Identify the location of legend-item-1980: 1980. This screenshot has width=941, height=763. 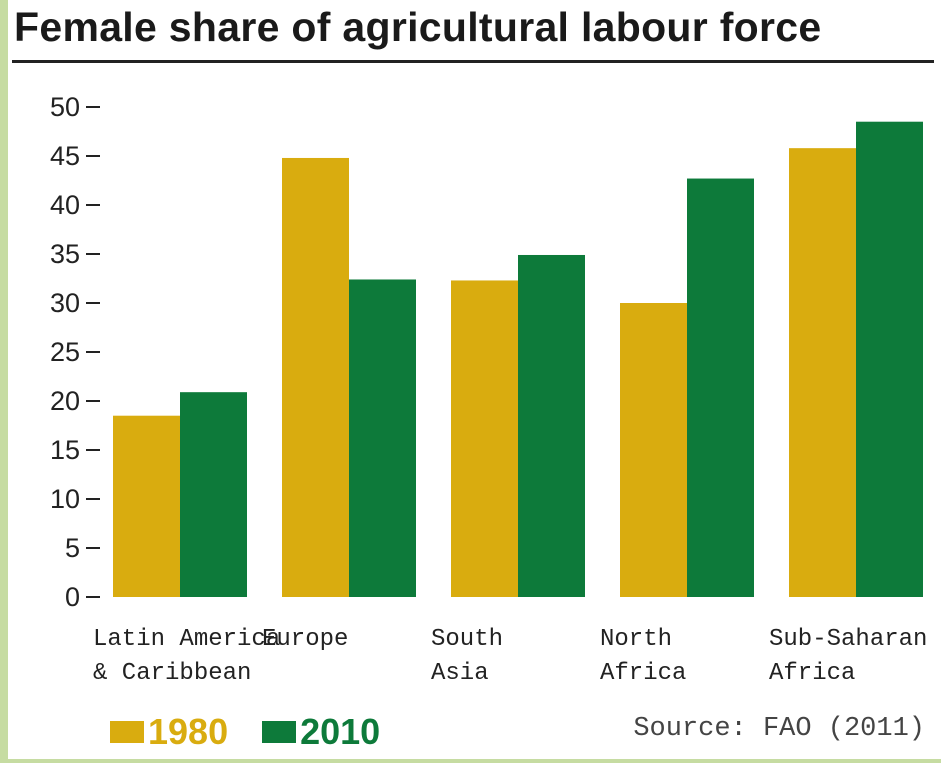
(169, 732).